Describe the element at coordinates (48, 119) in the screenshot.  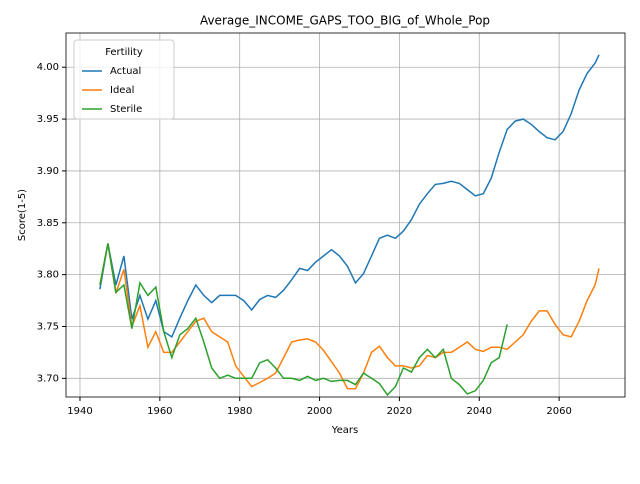
I see `y-tick-label: 3.95` at that location.